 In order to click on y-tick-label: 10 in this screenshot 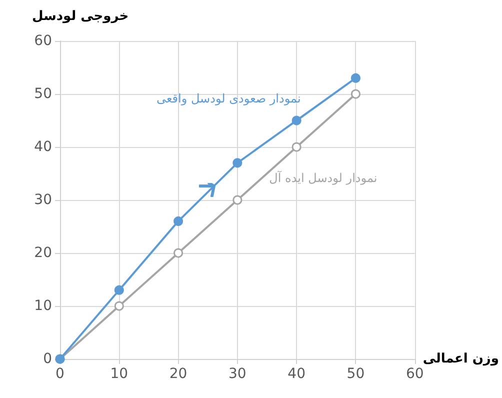, I will do `click(43, 306)`.